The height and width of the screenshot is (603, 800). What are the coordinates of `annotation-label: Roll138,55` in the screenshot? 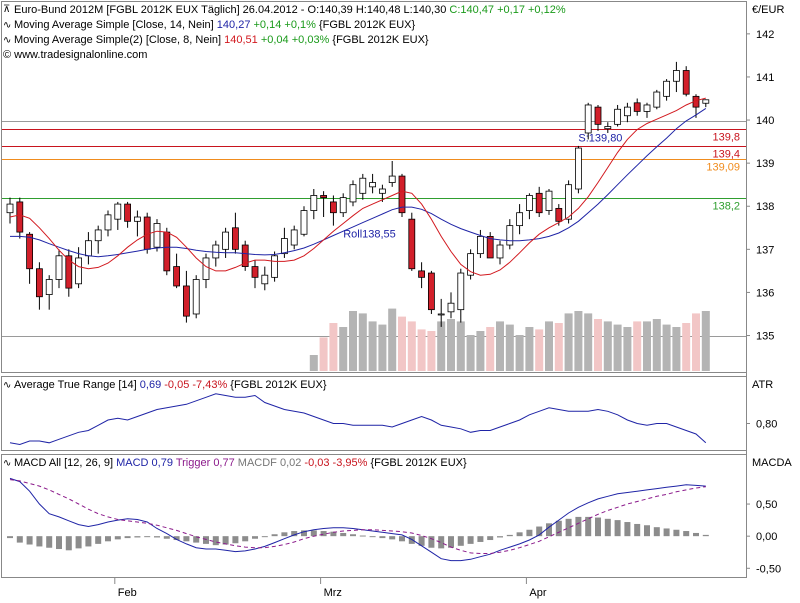 It's located at (369, 234).